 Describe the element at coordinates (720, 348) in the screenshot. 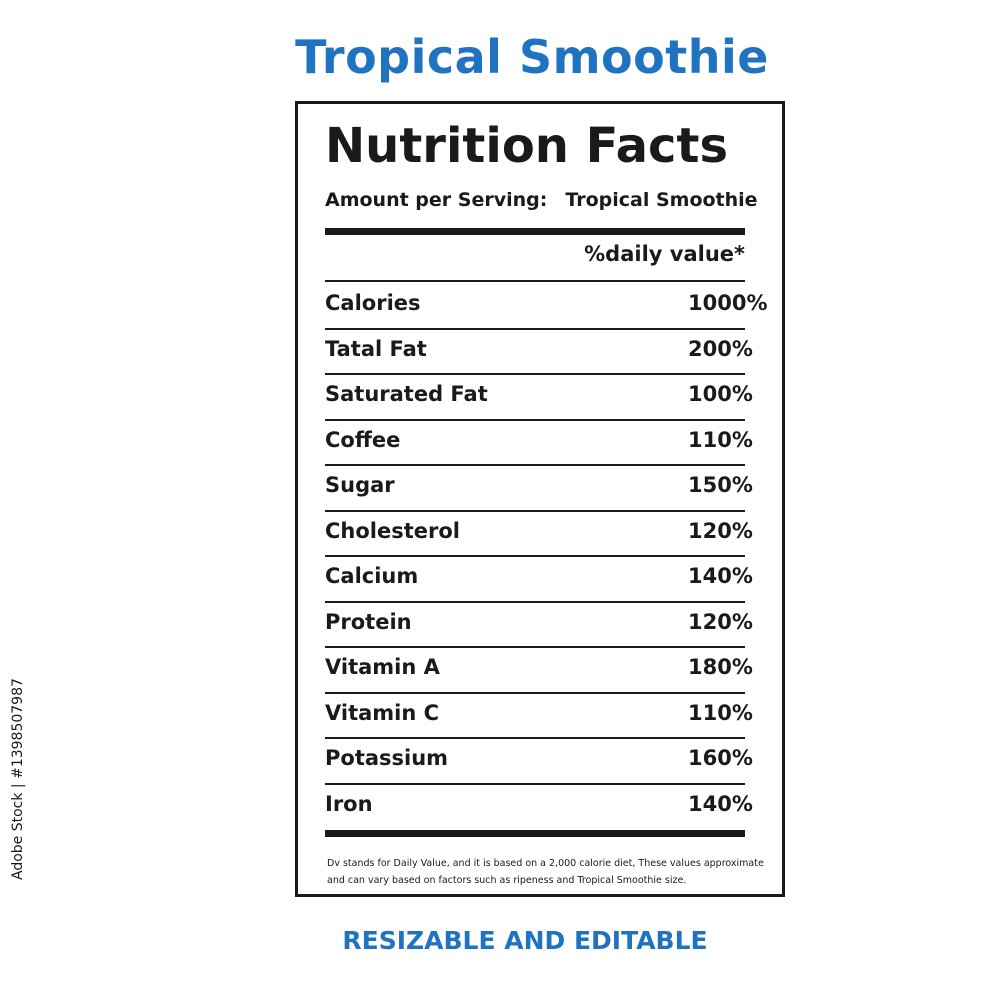

I see `nutrient-value: 200%` at that location.